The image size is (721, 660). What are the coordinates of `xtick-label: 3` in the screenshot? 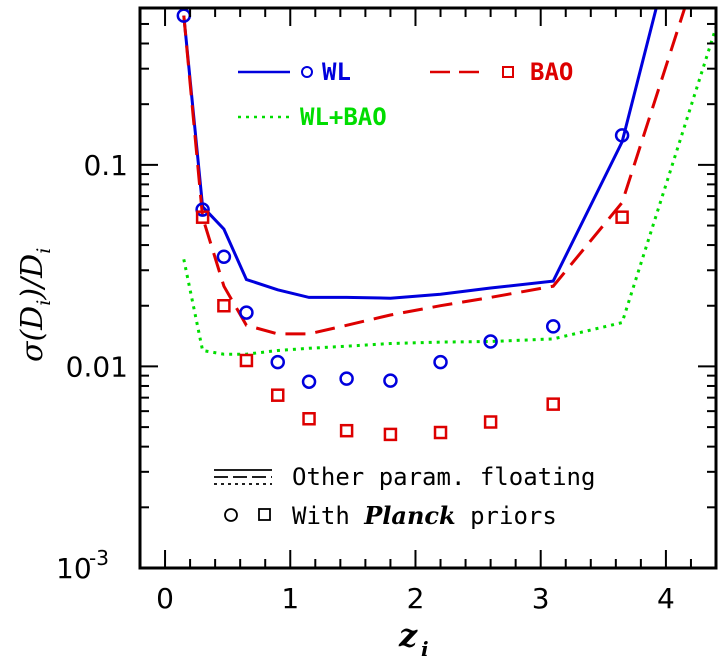 It's located at (541, 598).